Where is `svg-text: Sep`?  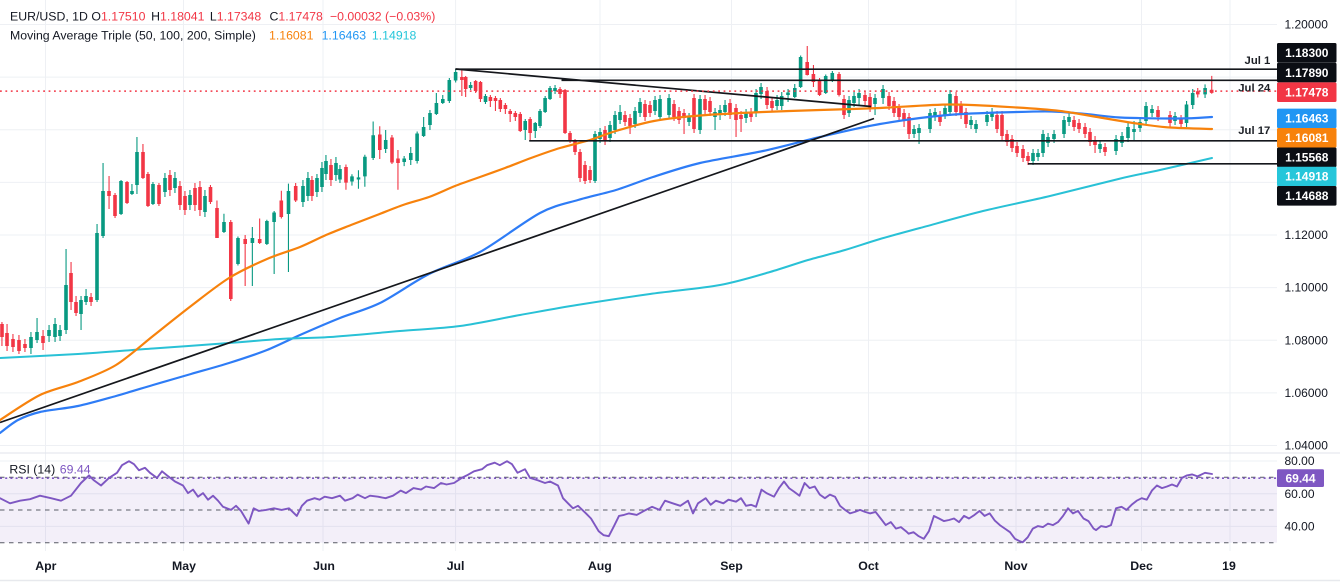 svg-text: Sep is located at coordinates (731, 566).